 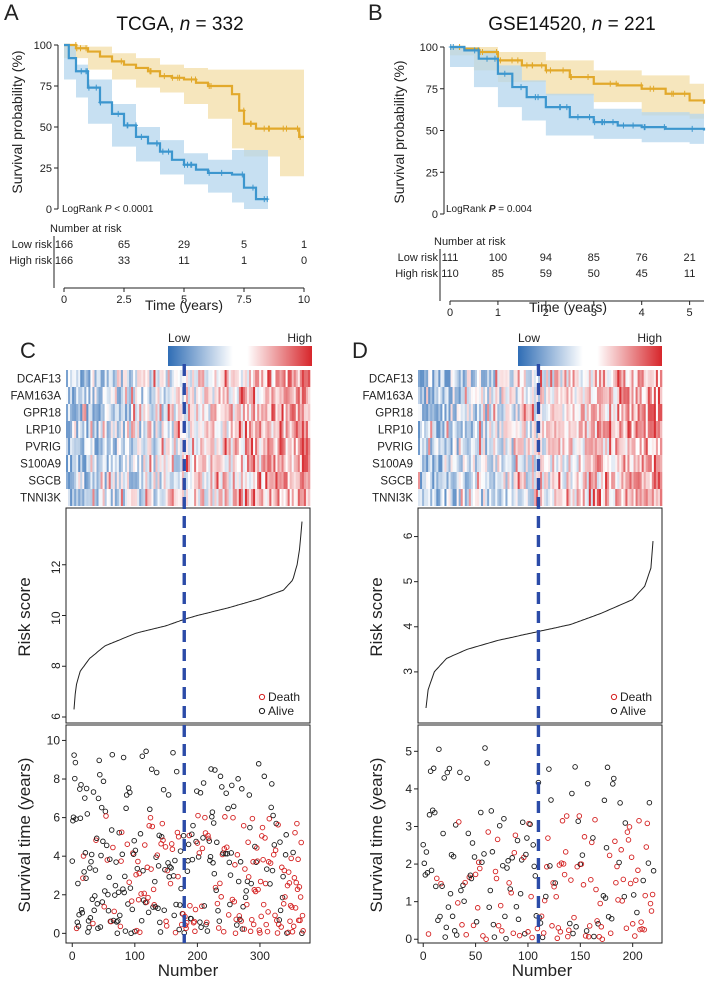 What do you see at coordinates (86, 229) in the screenshot?
I see `number-at-risk-header-a: Number at risk` at bounding box center [86, 229].